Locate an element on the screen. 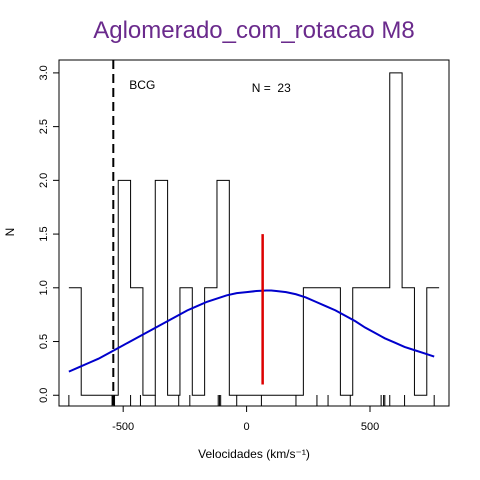  velocity-rug is located at coordinates (251, 400).